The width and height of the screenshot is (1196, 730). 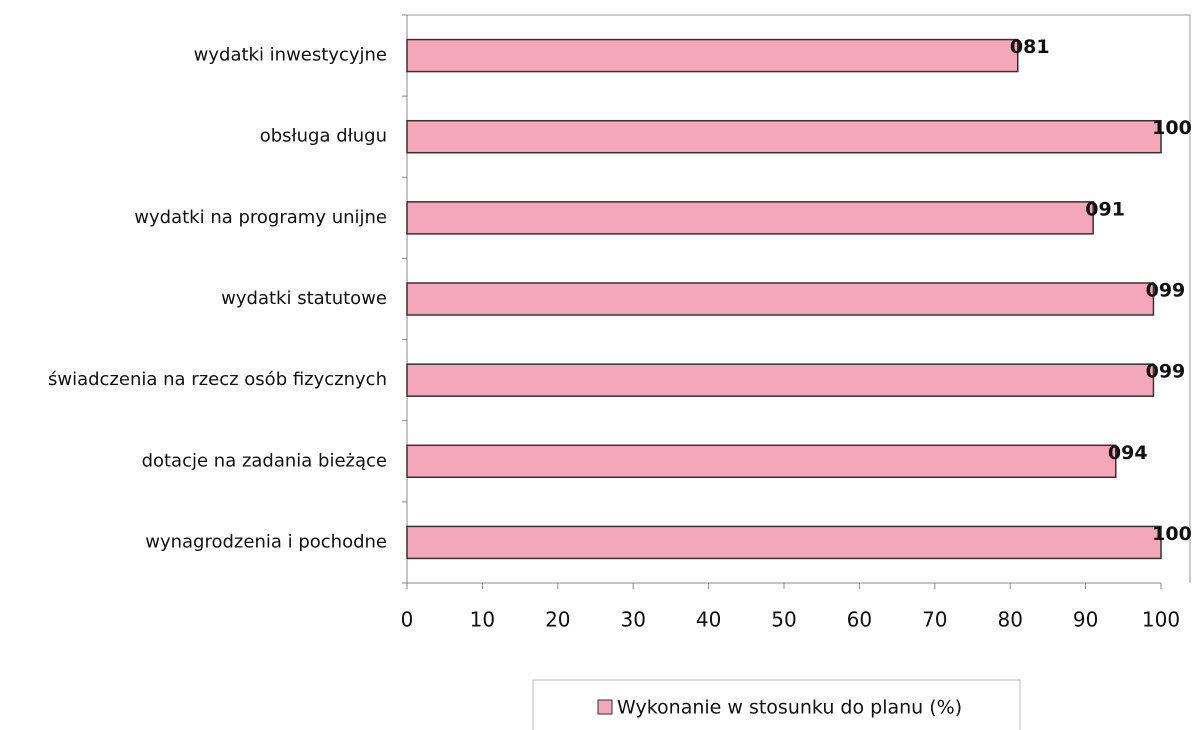 I want to click on y-tick-label: obsługa długu, so click(x=323, y=136).